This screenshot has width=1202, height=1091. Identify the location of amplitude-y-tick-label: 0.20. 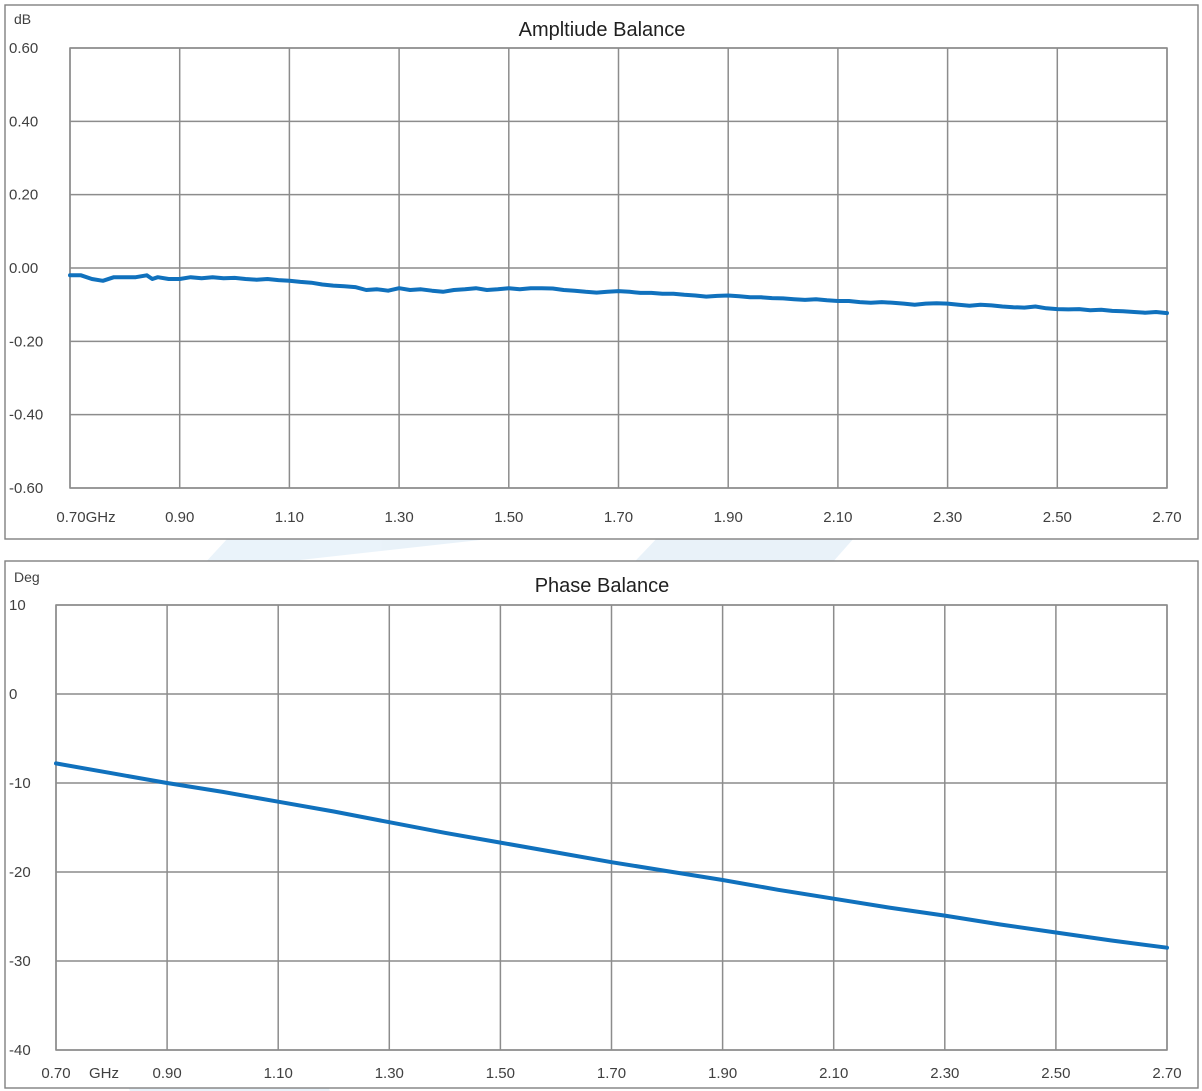
(23, 195).